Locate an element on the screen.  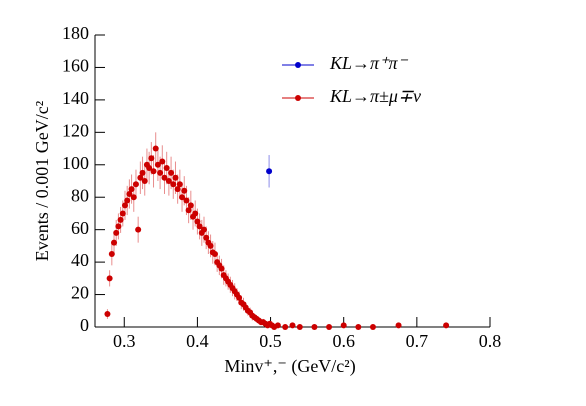
x-tick-label: 0.7 is located at coordinates (417, 341).